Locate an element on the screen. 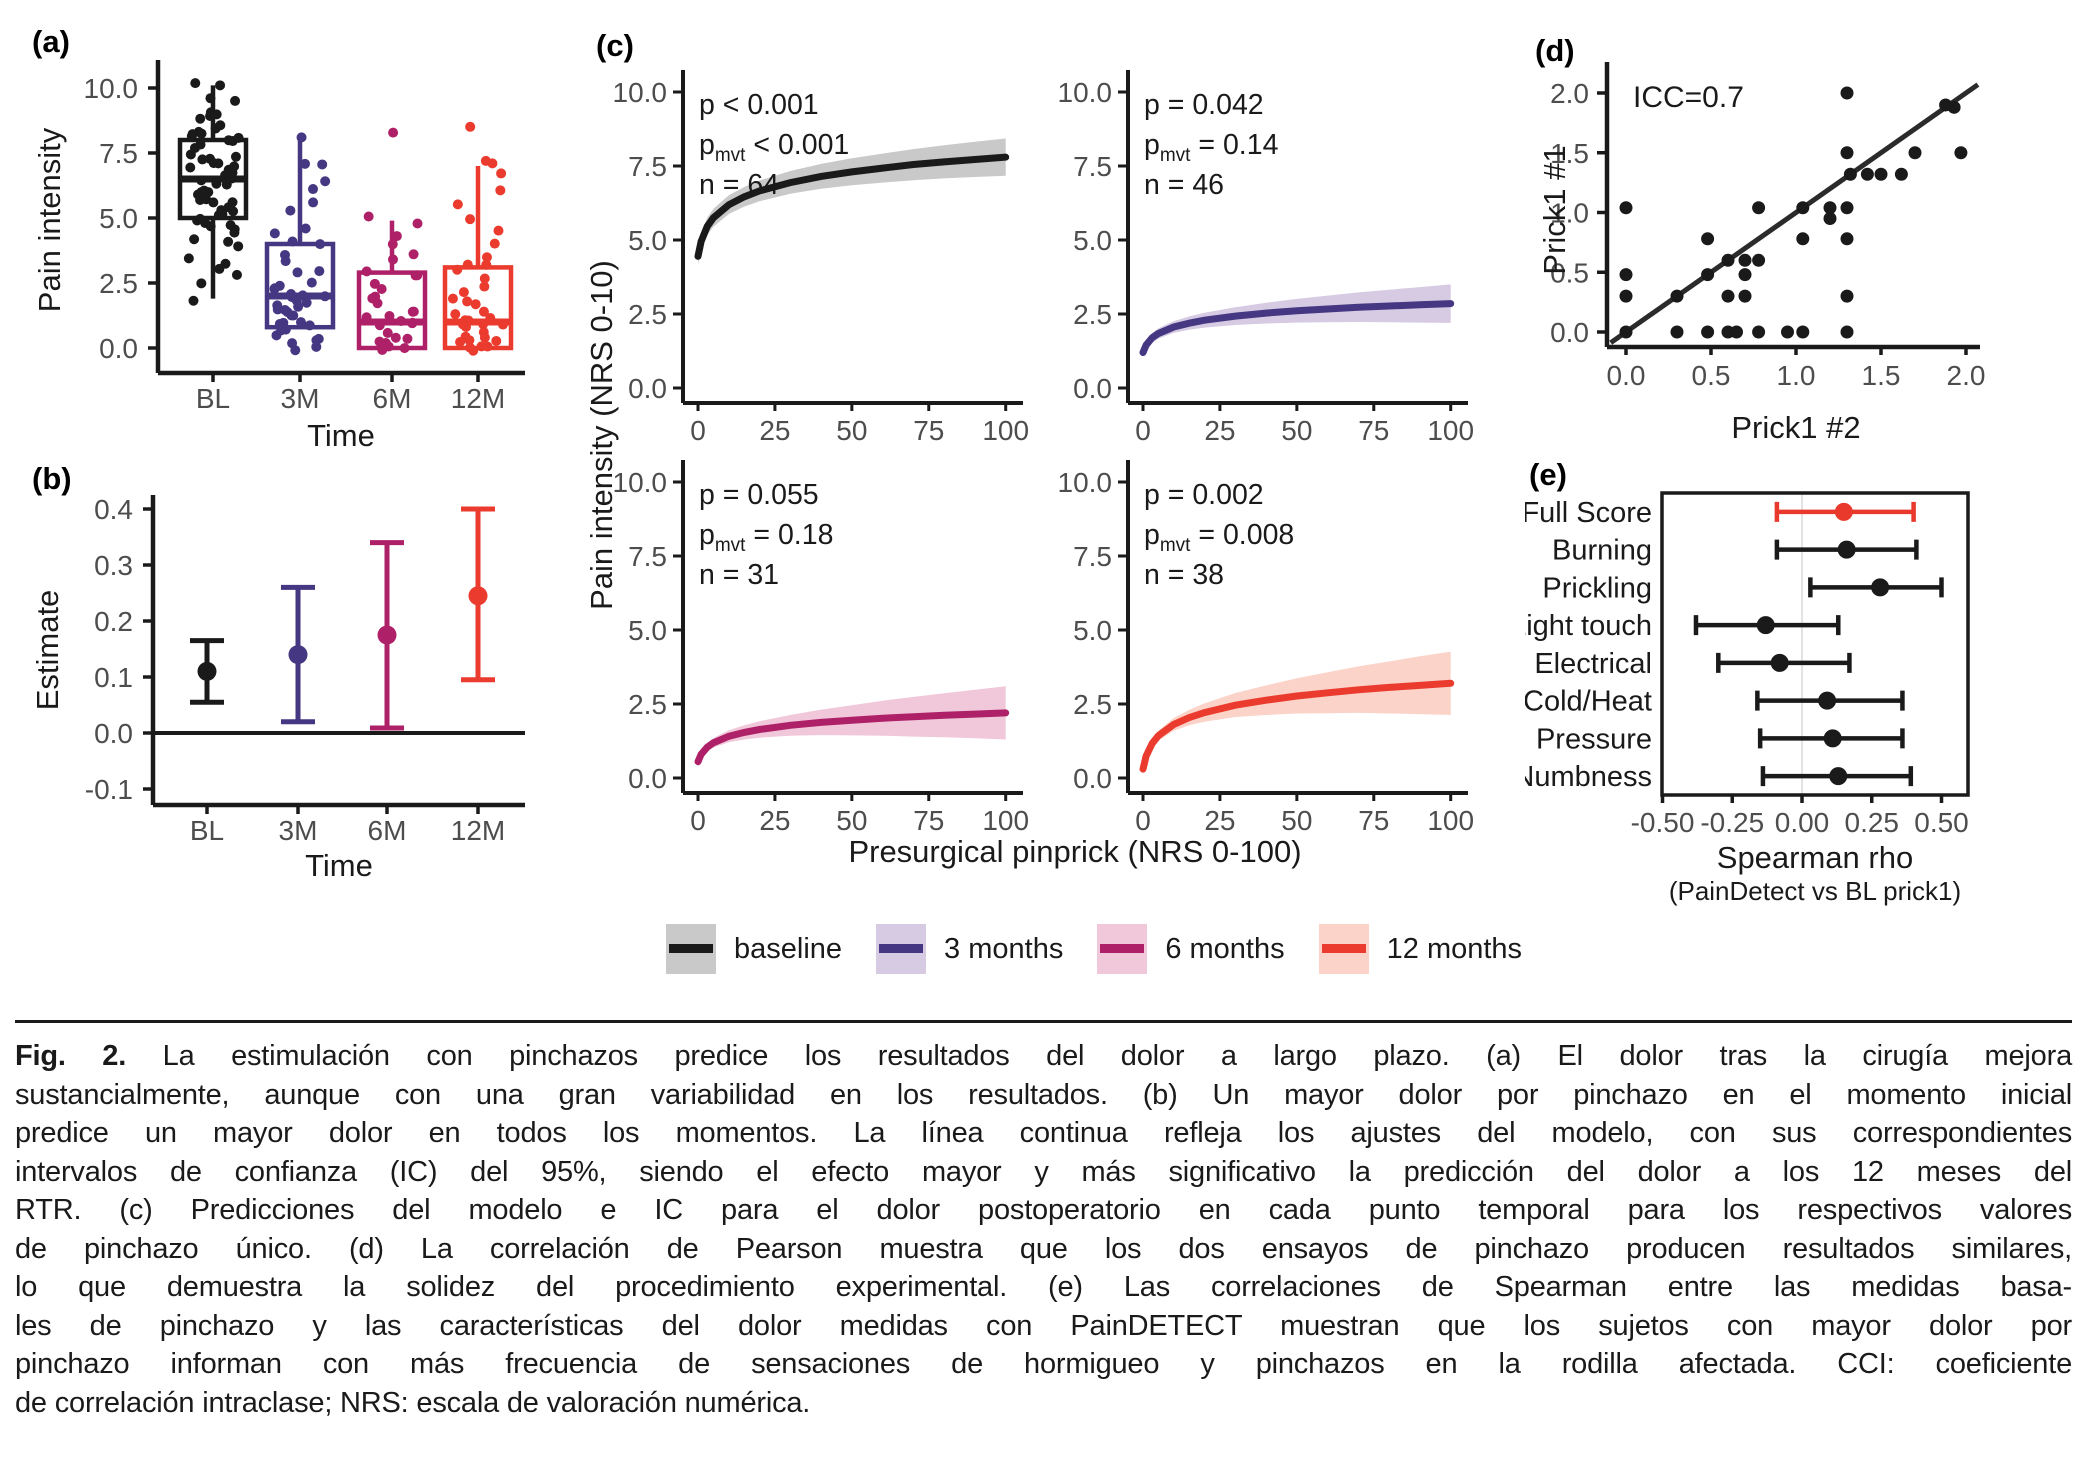 The width and height of the screenshot is (2087, 1471). x-axis-title: Prick1 #2 is located at coordinates (1795, 427).